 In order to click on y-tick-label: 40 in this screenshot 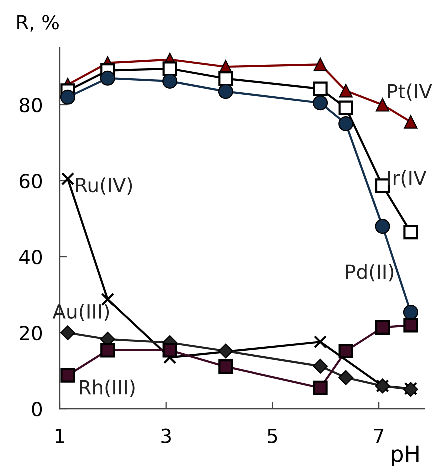, I will do `click(31, 257)`.